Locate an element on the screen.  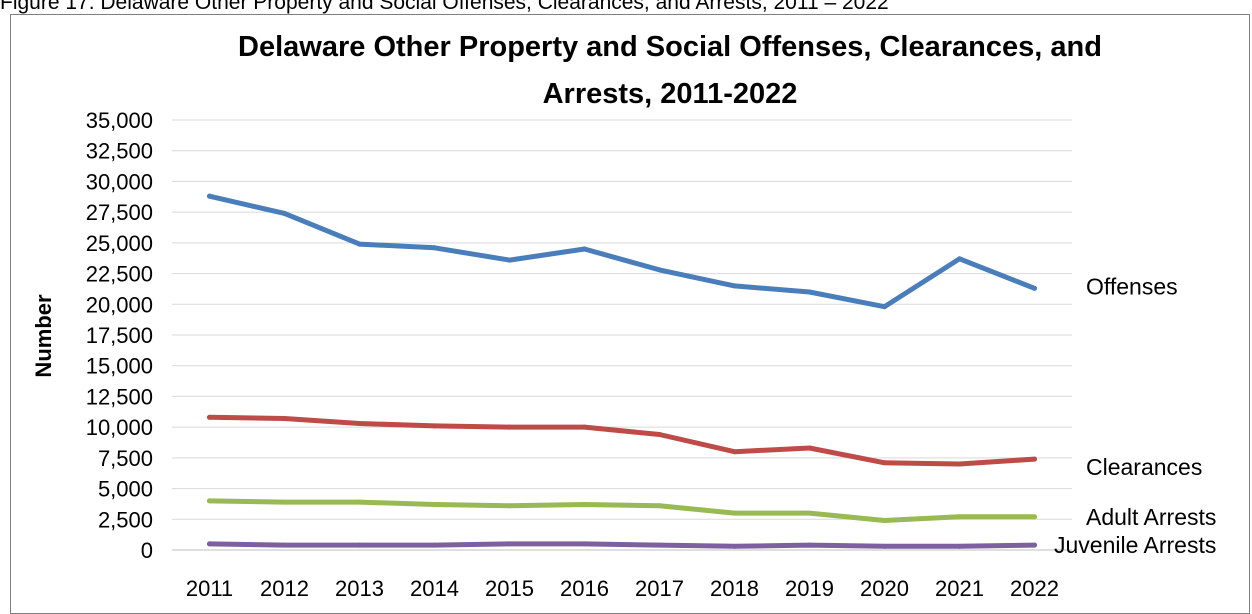
y-tick-label: 17,500 is located at coordinates (119, 335).